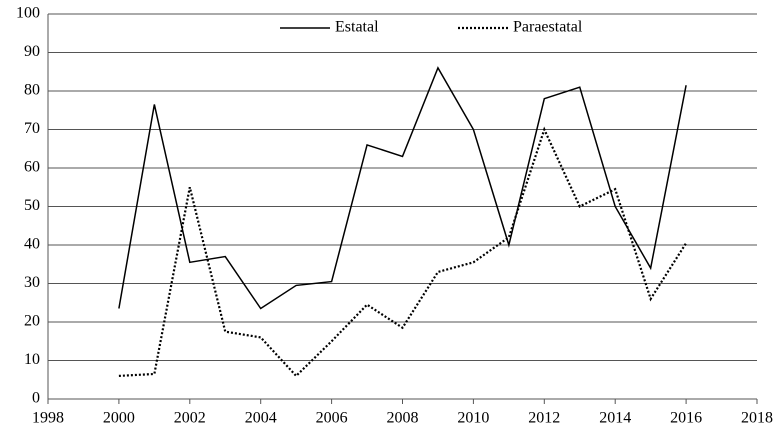 The height and width of the screenshot is (435, 778). I want to click on legend-label: Paraestatal, so click(548, 27).